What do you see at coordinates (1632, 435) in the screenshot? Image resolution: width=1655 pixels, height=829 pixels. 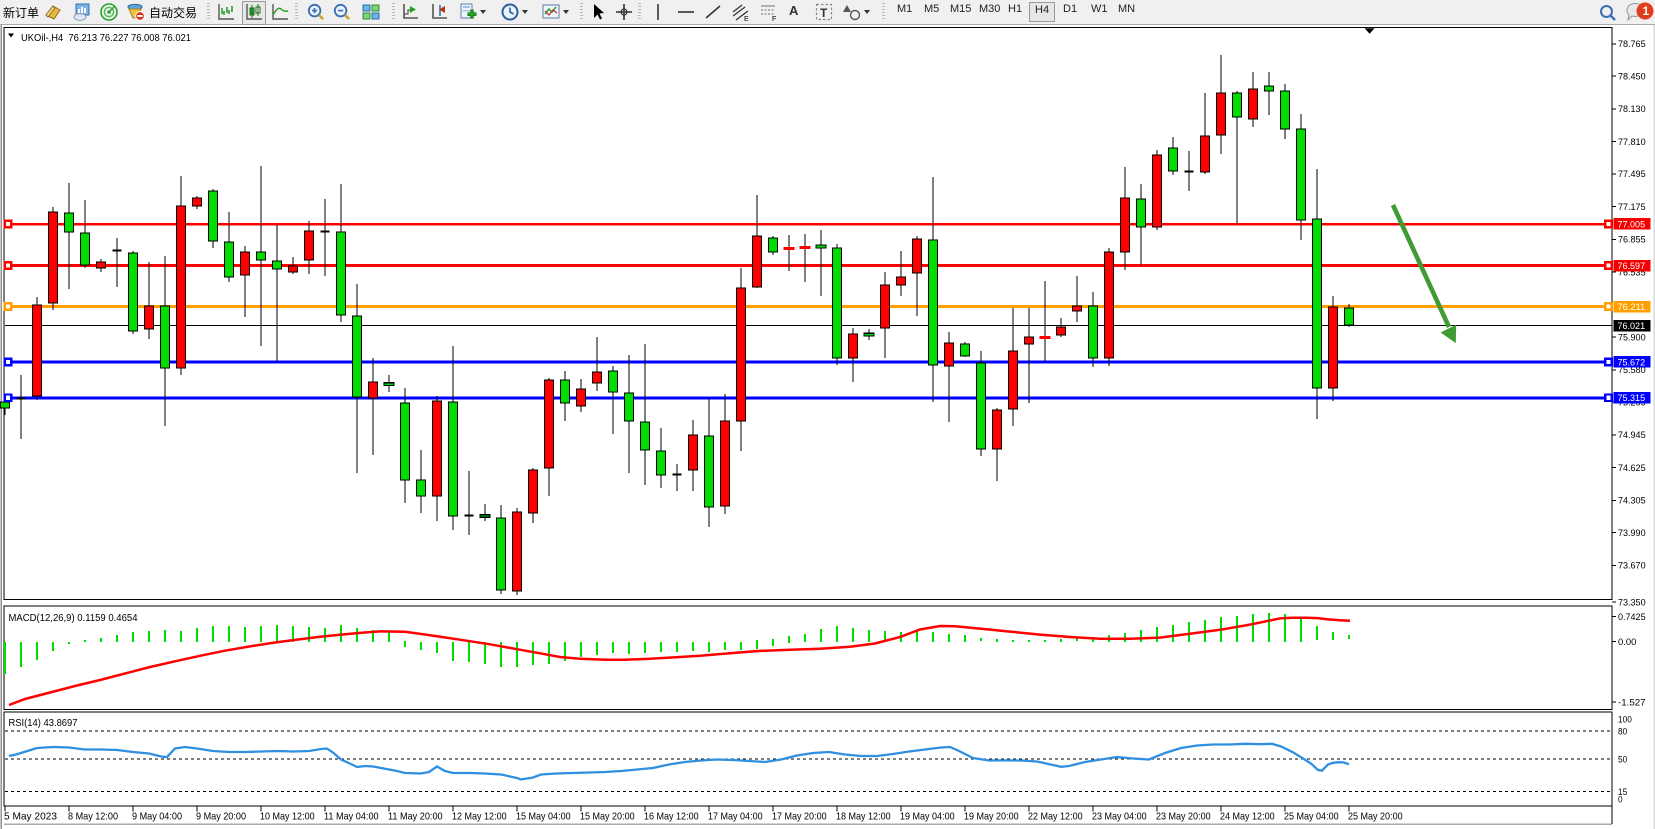 I see `svg-text: 74.945` at bounding box center [1632, 435].